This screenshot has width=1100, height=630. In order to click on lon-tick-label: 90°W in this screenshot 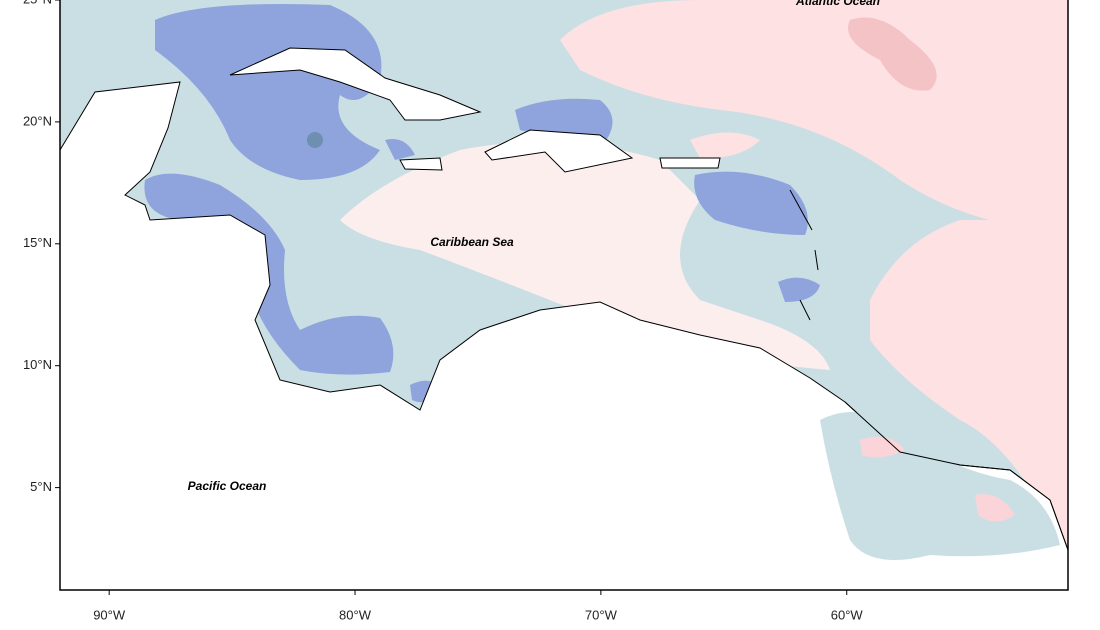, I will do `click(109, 614)`.